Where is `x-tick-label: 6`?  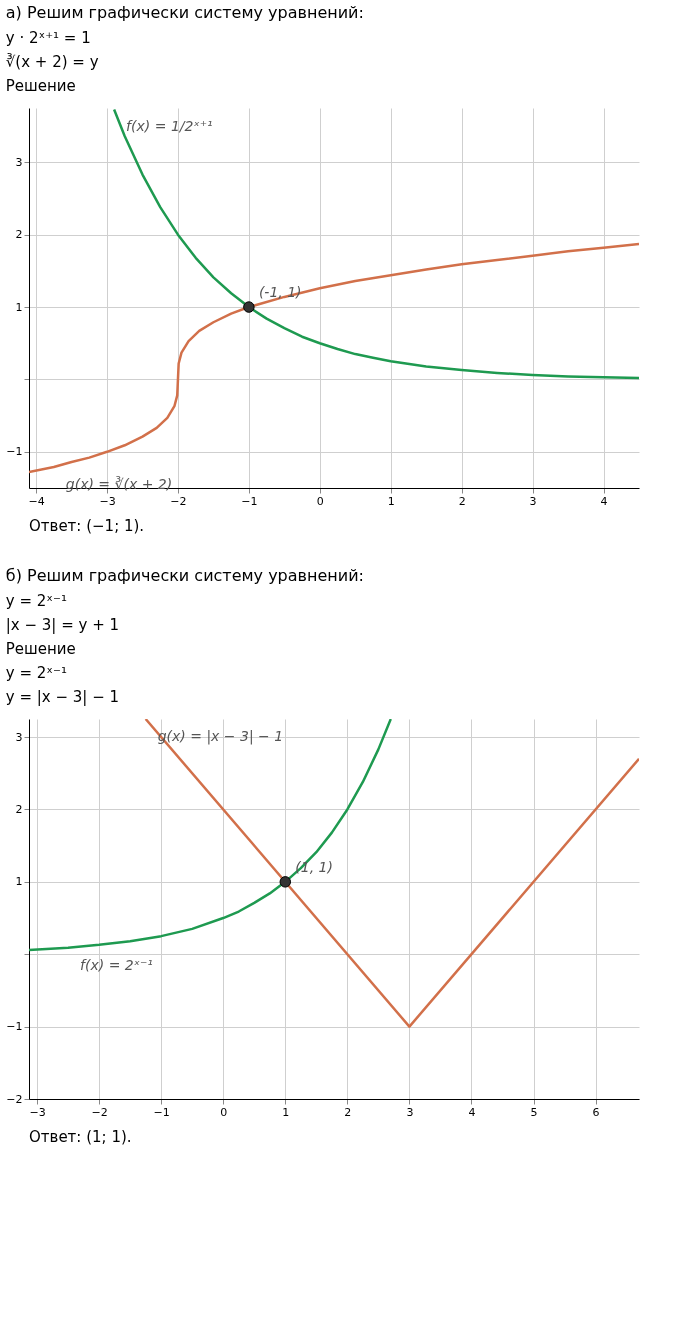 x-tick-label: 6 is located at coordinates (596, 1112).